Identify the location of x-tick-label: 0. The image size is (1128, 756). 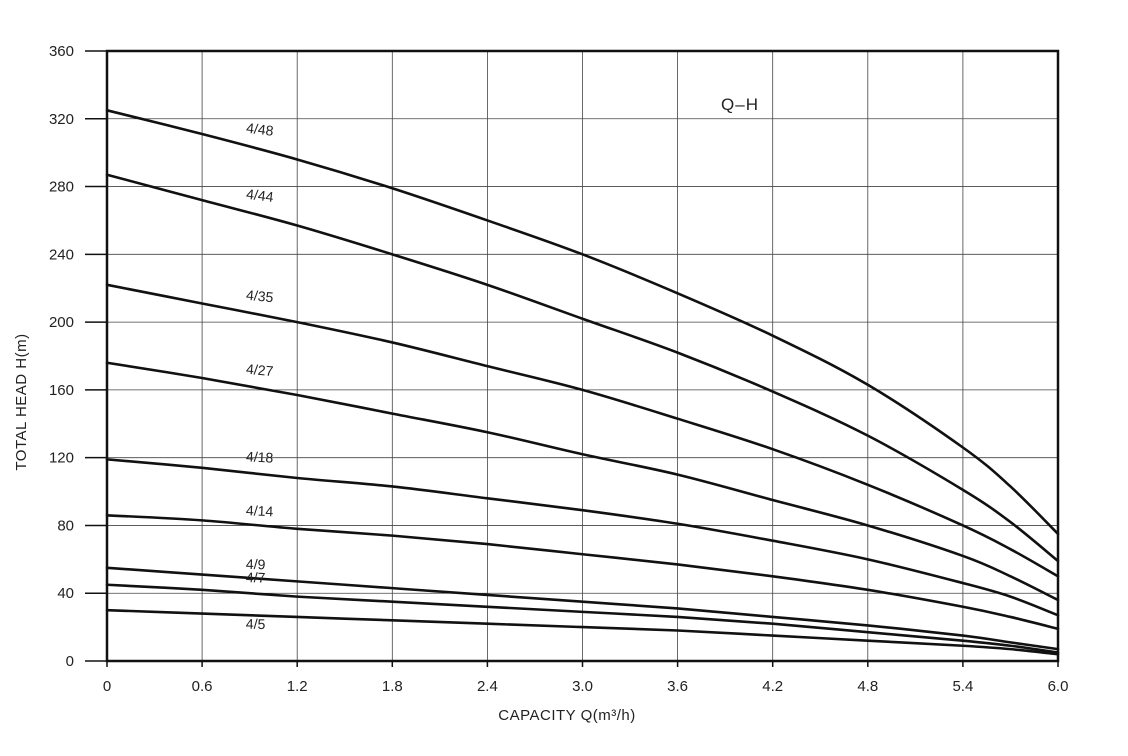
(107, 686).